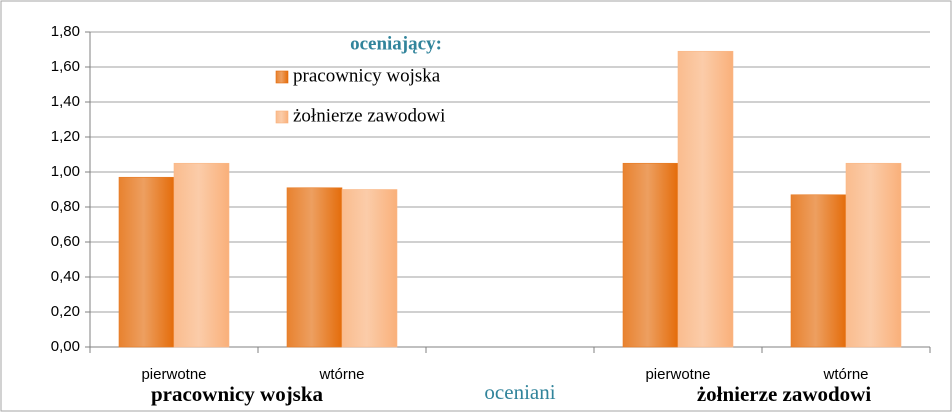 The image size is (952, 412). Describe the element at coordinates (784, 394) in the screenshot. I see `group-label: żołnierze zawodowi` at that location.